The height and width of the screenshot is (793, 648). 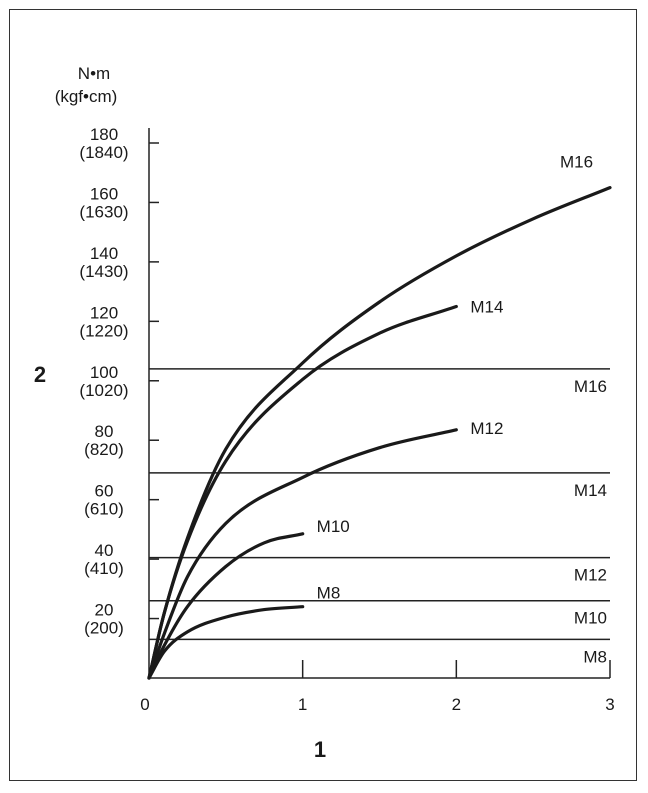 What do you see at coordinates (320, 749) in the screenshot?
I see `x-axis-label: 1` at bounding box center [320, 749].